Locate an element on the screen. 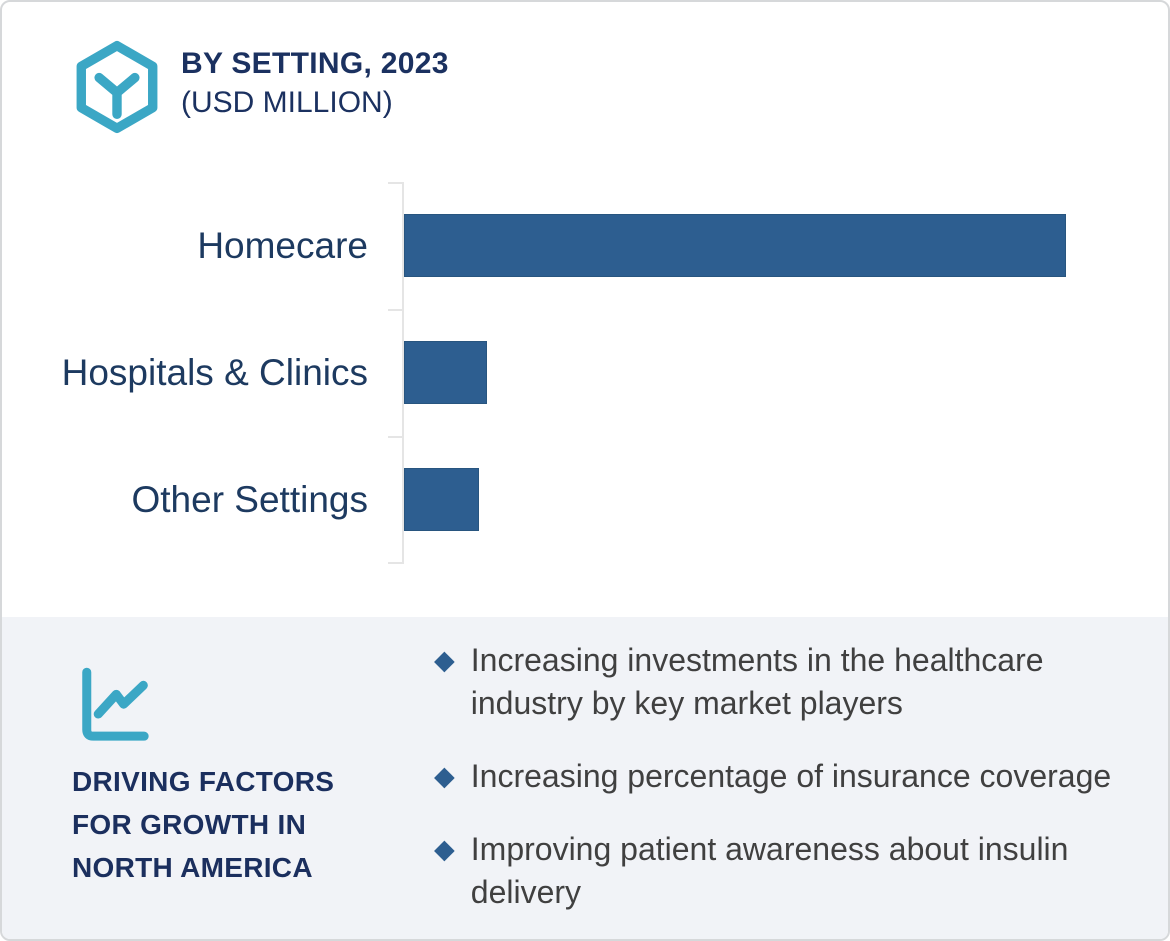 The image size is (1170, 941). bar-row-other-settings: Other Settings is located at coordinates (585, 499).